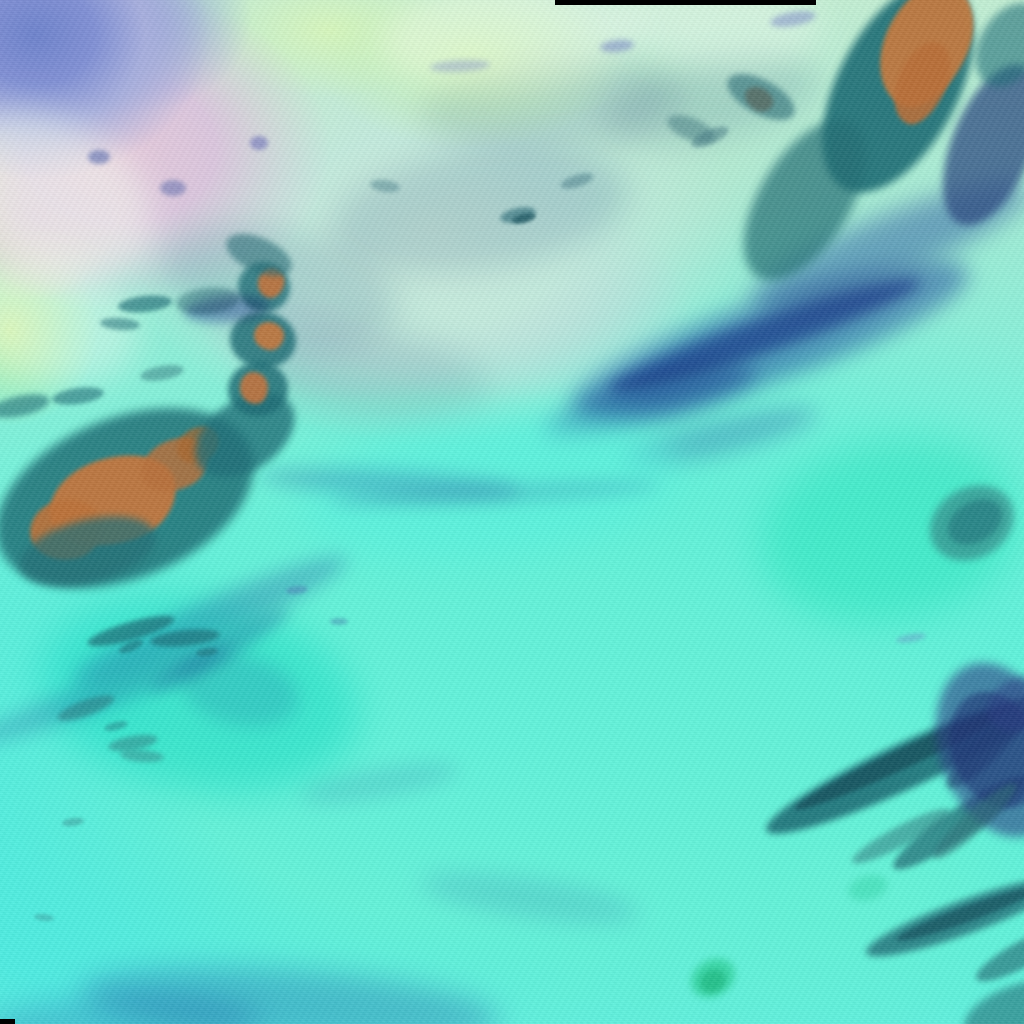  Describe the element at coordinates (981, 744) in the screenshot. I see `ridge-lower-right-branch-b` at that location.